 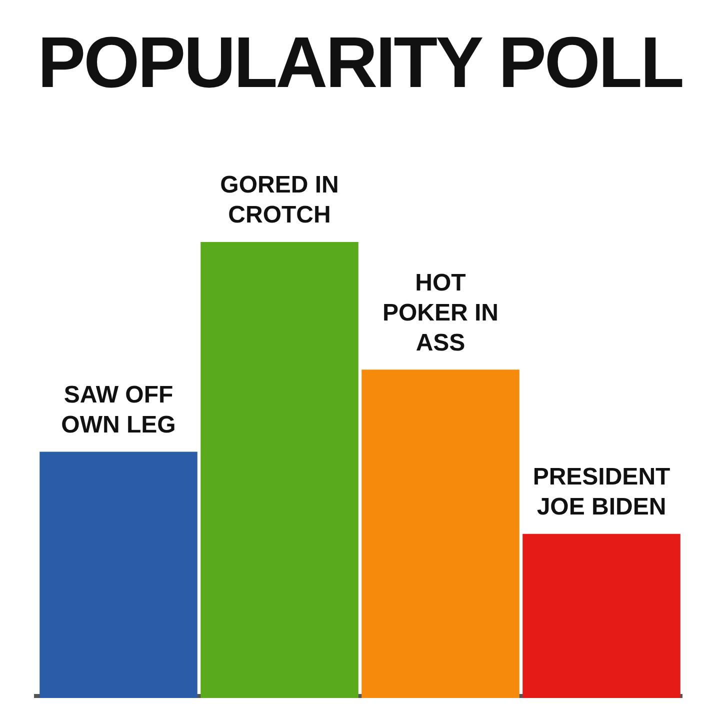 What do you see at coordinates (118, 409) in the screenshot?
I see `x-tick-label: SAW OFF OWN LEG` at bounding box center [118, 409].